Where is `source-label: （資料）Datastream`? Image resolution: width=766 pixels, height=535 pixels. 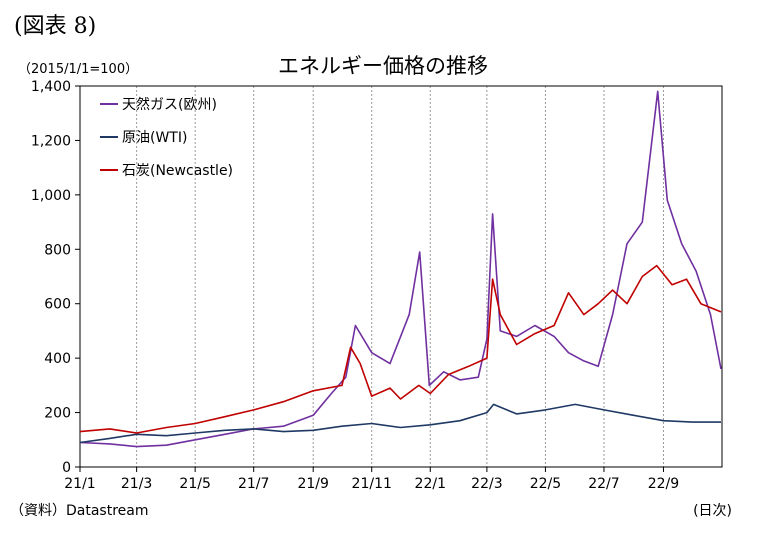 source-label: （資料）Datastream is located at coordinates (79, 511).